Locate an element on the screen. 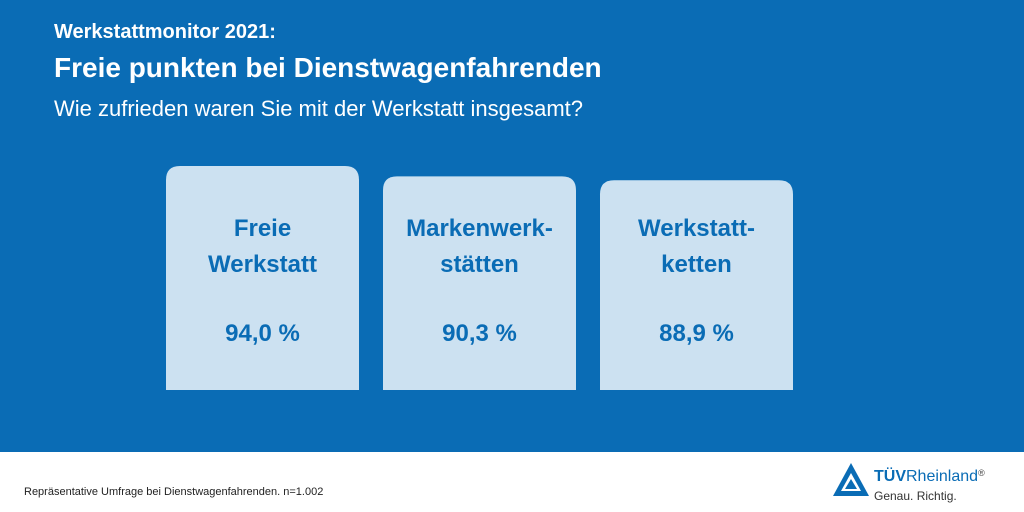 The width and height of the screenshot is (1024, 512). kicker-title: Werkstattmonitor 2021: is located at coordinates (165, 32).